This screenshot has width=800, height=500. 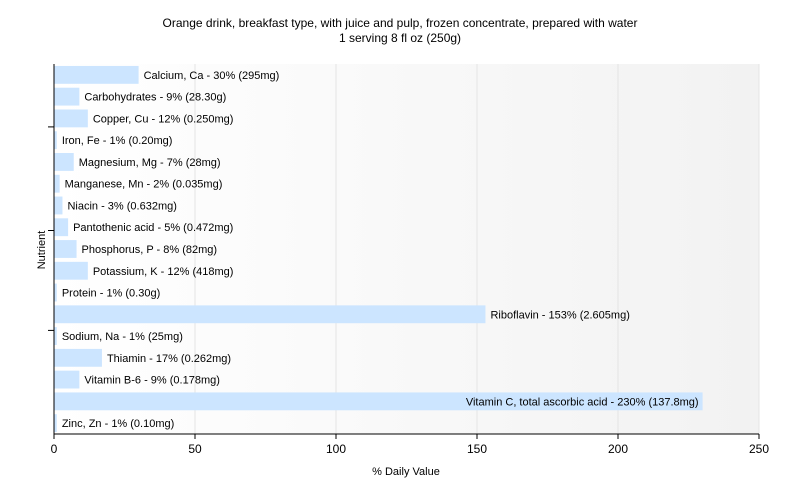 I want to click on bar-label: Niacin - 3% (0.632mg), so click(x=121, y=206).